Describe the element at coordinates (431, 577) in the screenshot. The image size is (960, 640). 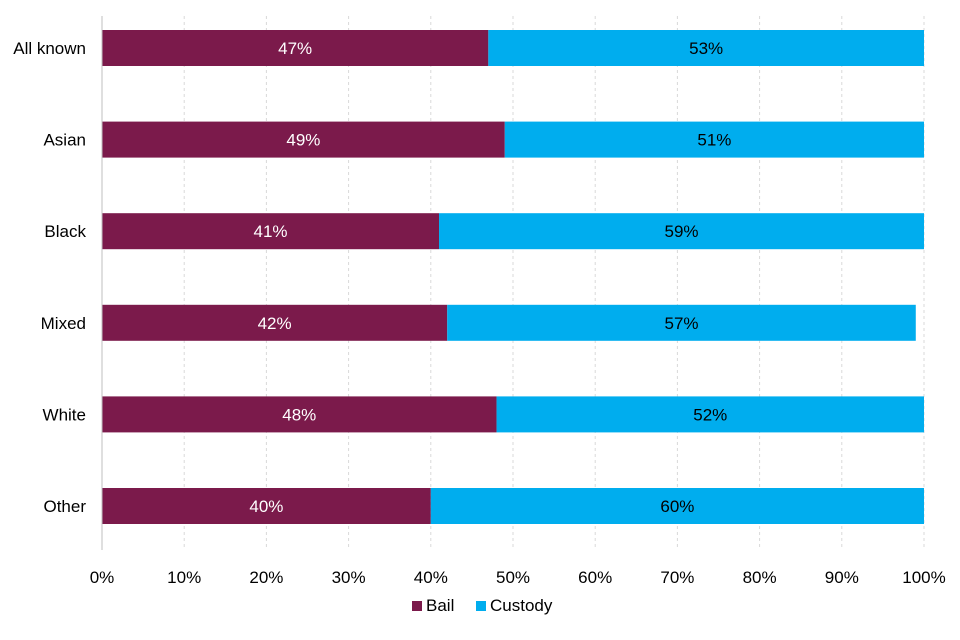
I see `x-tick-label-40: 40%` at that location.